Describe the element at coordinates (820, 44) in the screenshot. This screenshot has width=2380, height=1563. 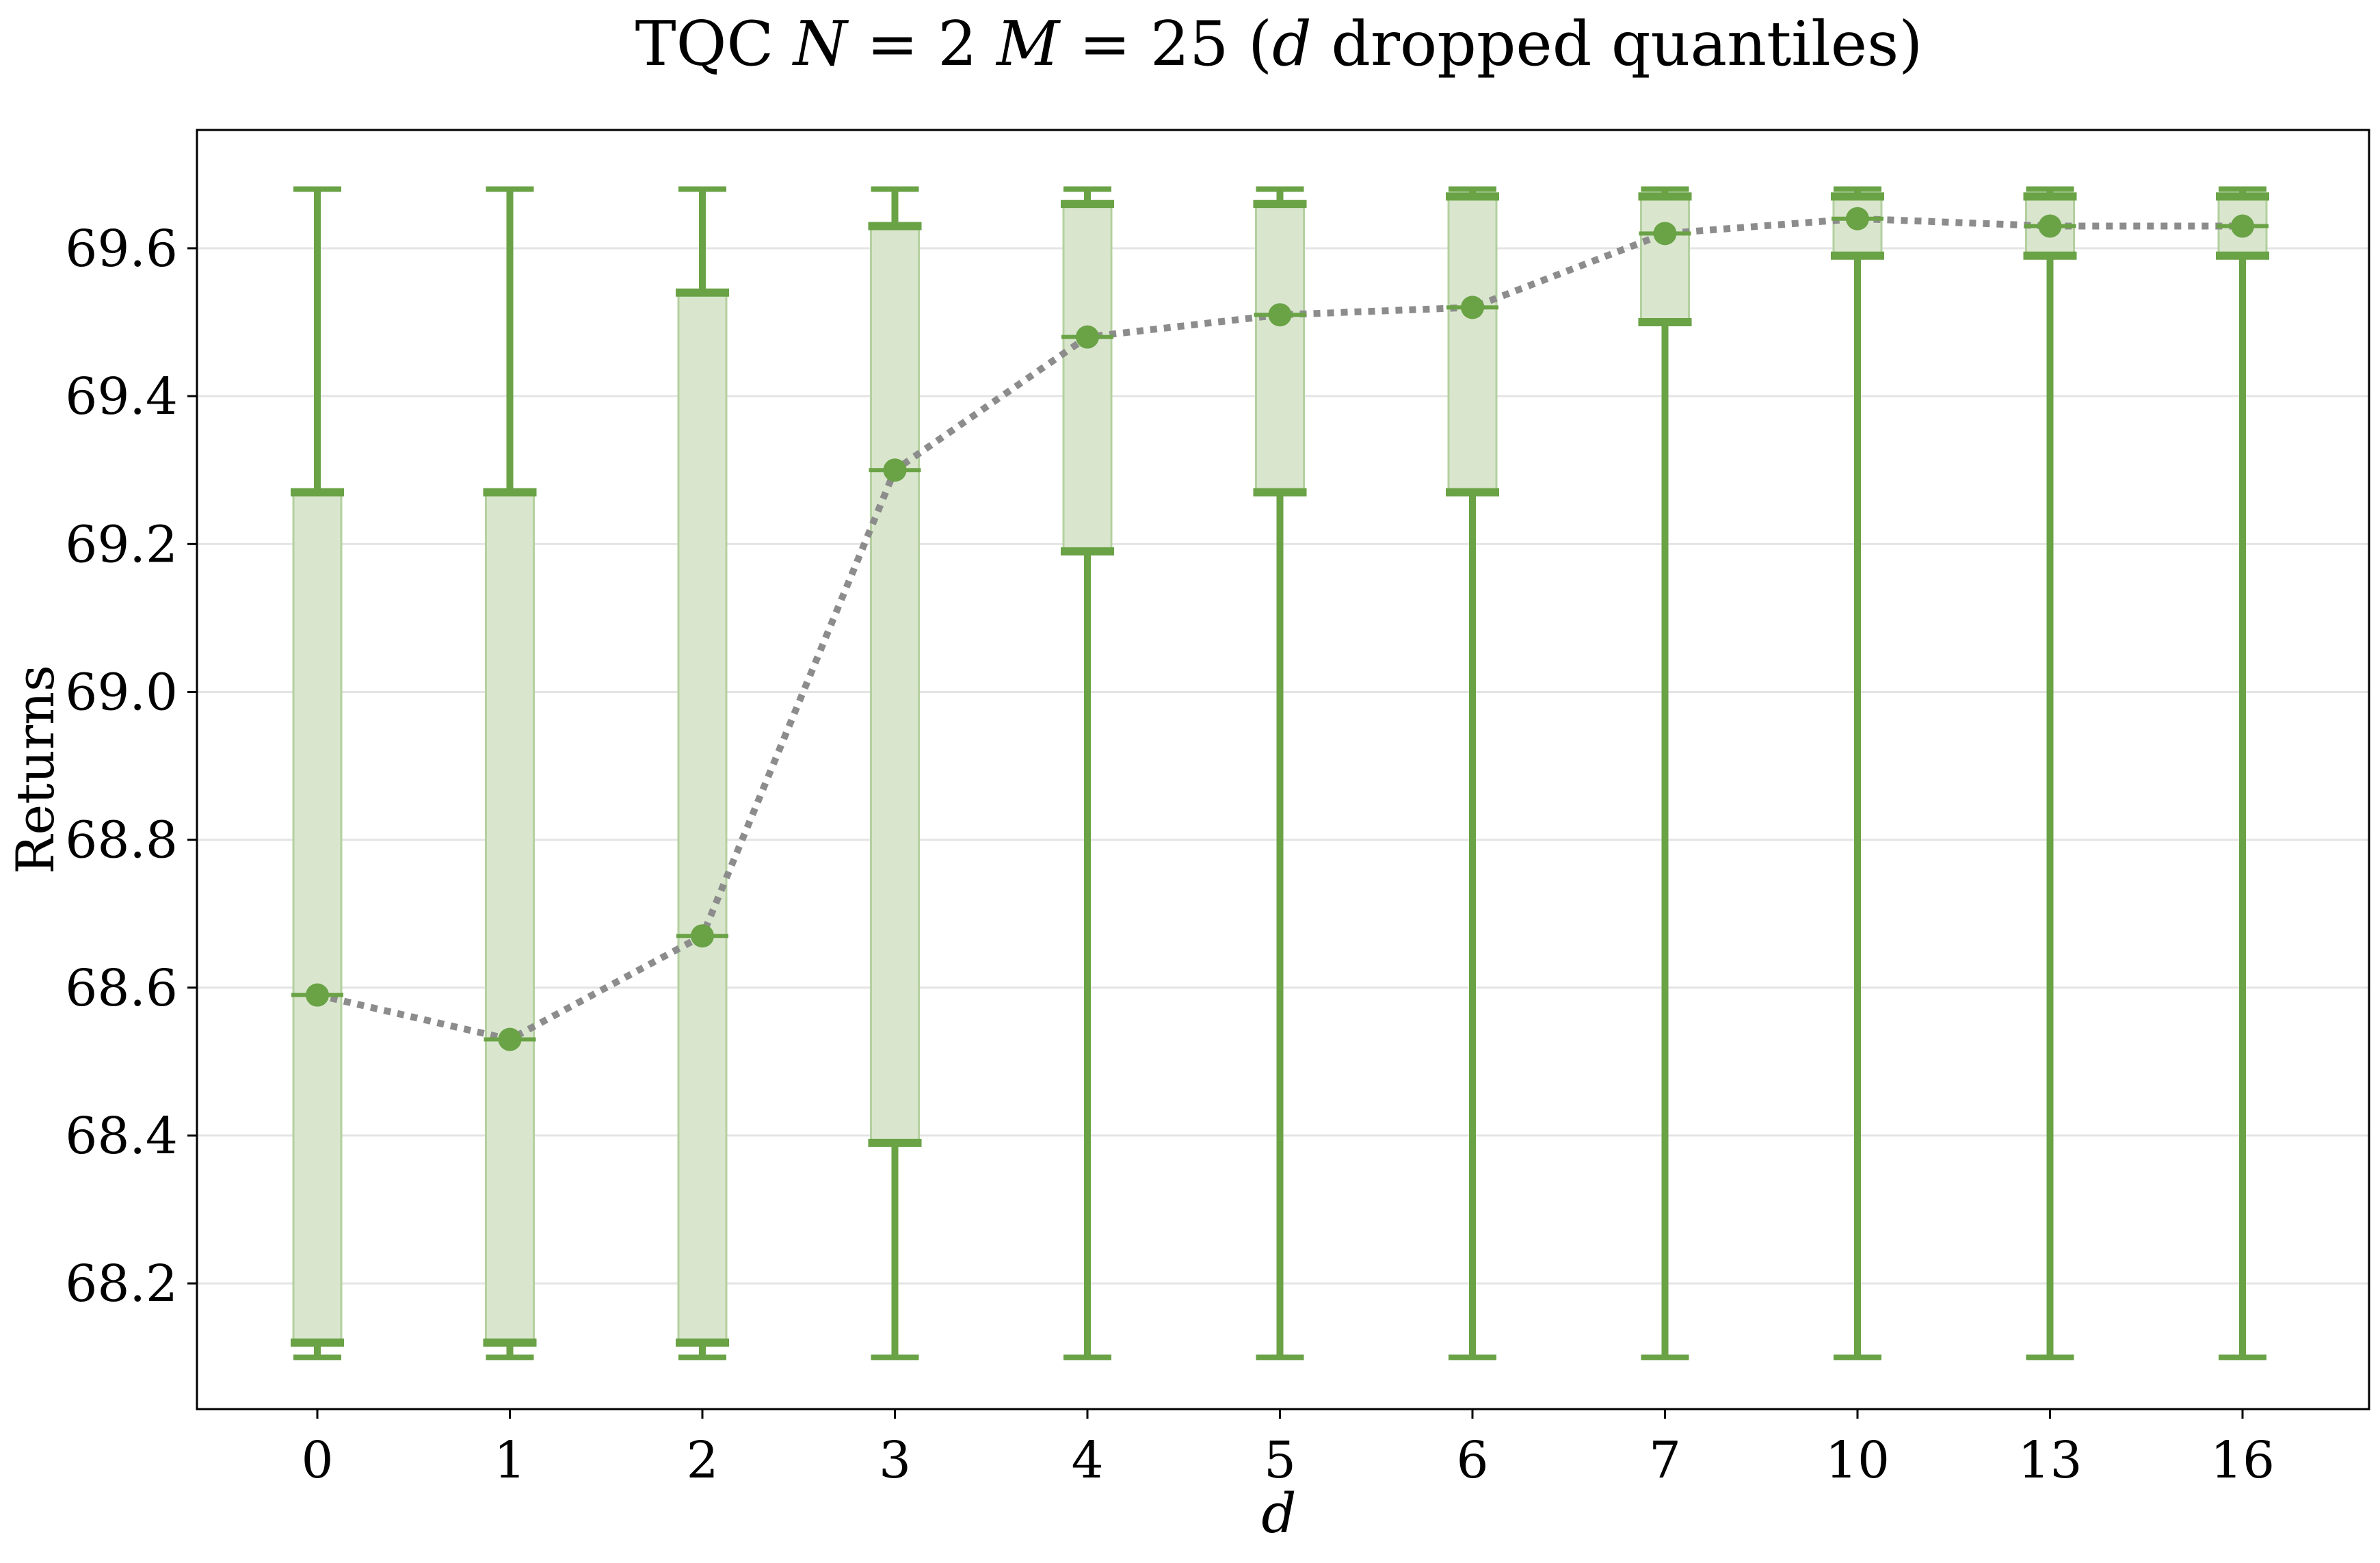
I see `title-n-symbol: N` at that location.